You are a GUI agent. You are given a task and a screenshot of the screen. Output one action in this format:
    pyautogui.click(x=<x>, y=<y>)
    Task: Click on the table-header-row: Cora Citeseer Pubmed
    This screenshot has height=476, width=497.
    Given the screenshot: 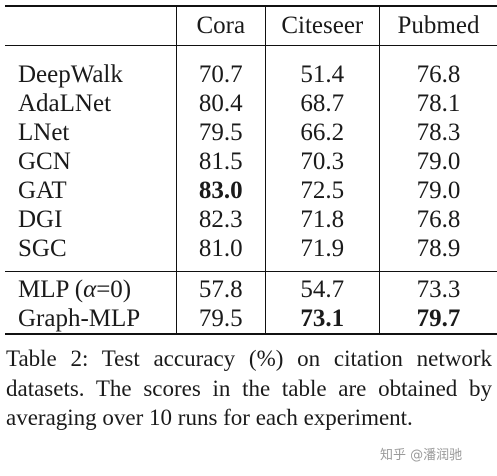 What is the action you would take?
    pyautogui.click(x=251, y=25)
    